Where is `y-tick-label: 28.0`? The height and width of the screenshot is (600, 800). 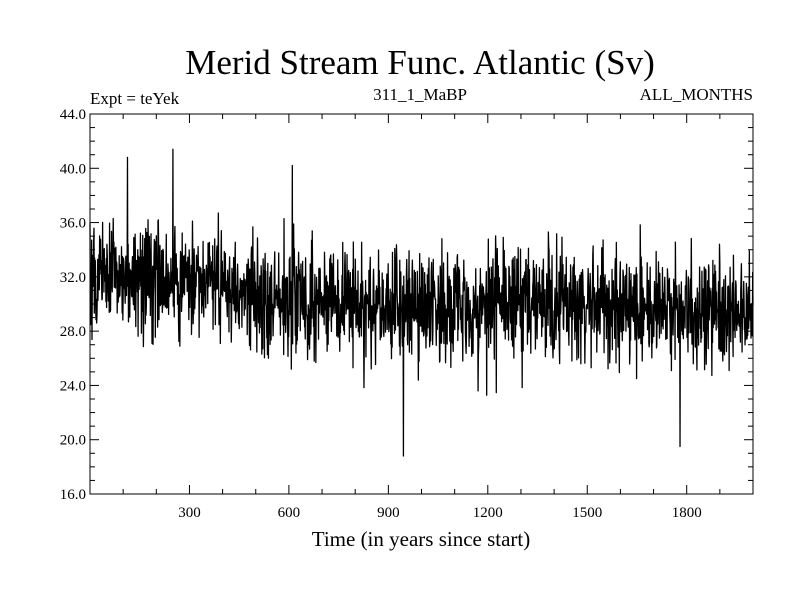 y-tick-label: 28.0 is located at coordinates (73, 332).